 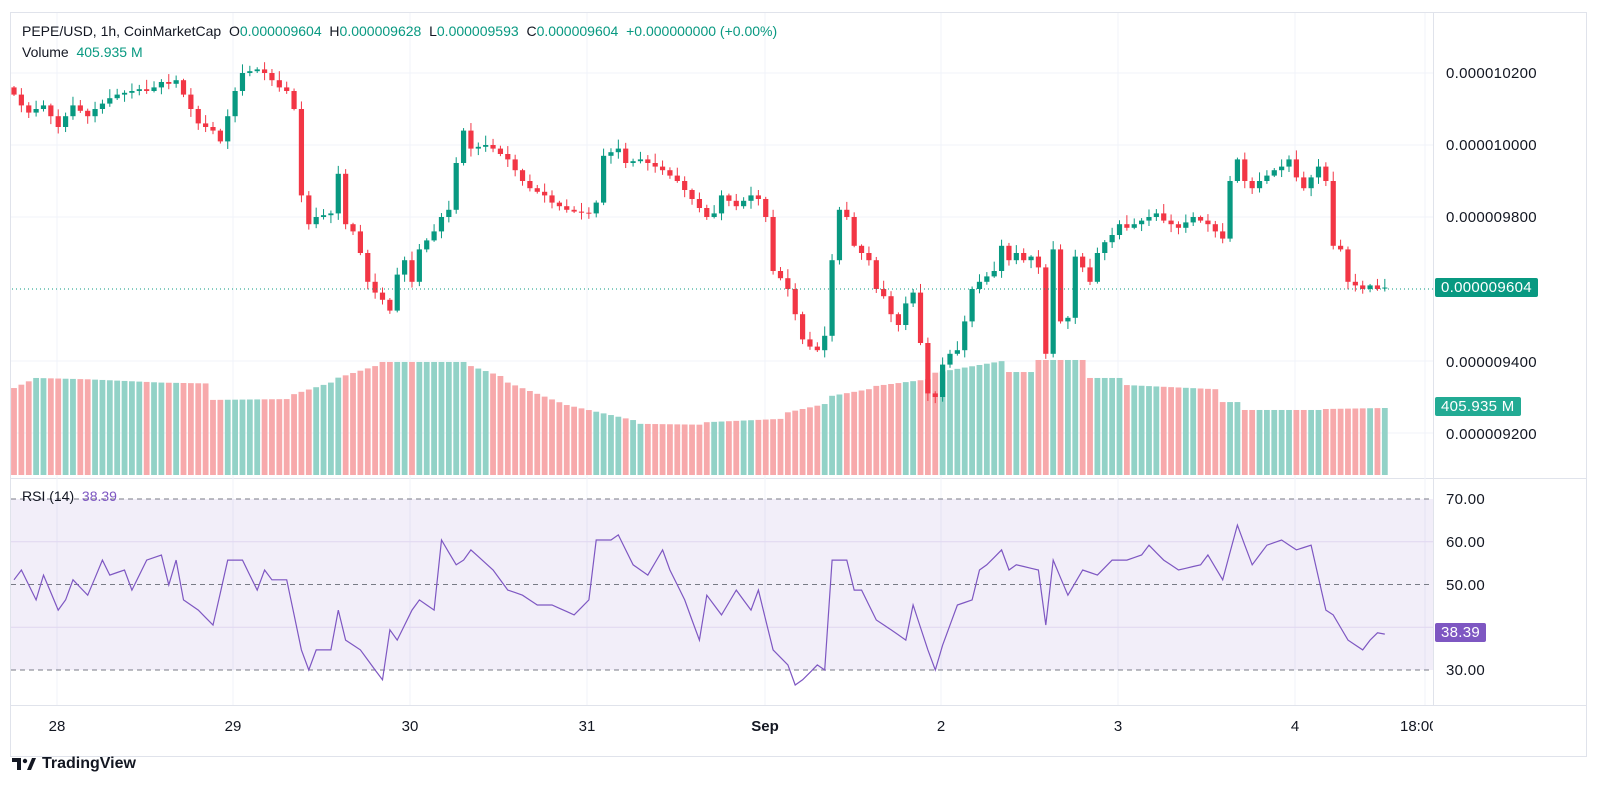 What do you see at coordinates (48, 496) in the screenshot?
I see `rsi-label: RSI (14)` at bounding box center [48, 496].